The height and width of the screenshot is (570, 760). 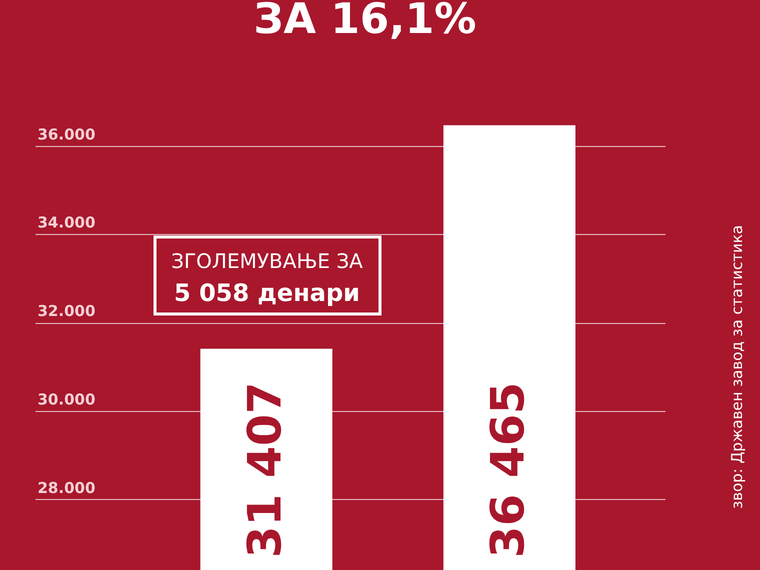 I want to click on y-tick-label: 28.000, so click(x=67, y=487).